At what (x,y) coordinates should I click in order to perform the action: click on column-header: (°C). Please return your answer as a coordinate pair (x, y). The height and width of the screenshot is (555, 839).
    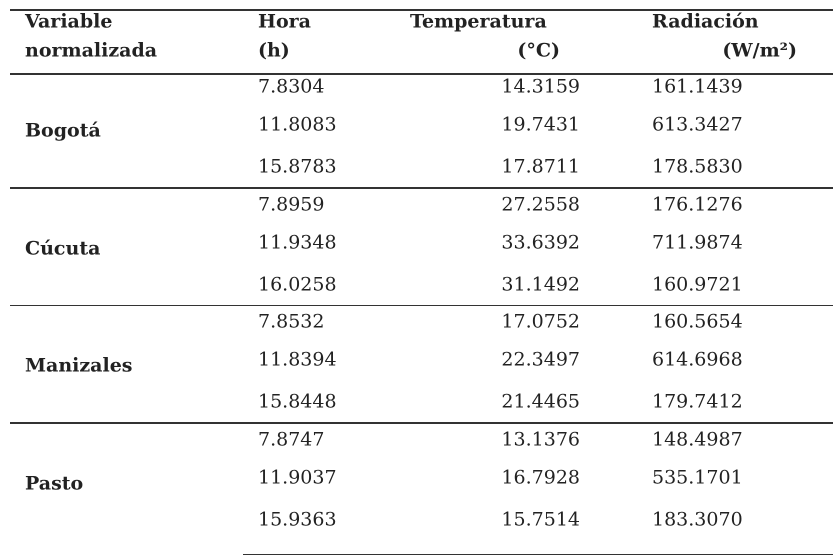
    Looking at the image, I should click on (538, 50).